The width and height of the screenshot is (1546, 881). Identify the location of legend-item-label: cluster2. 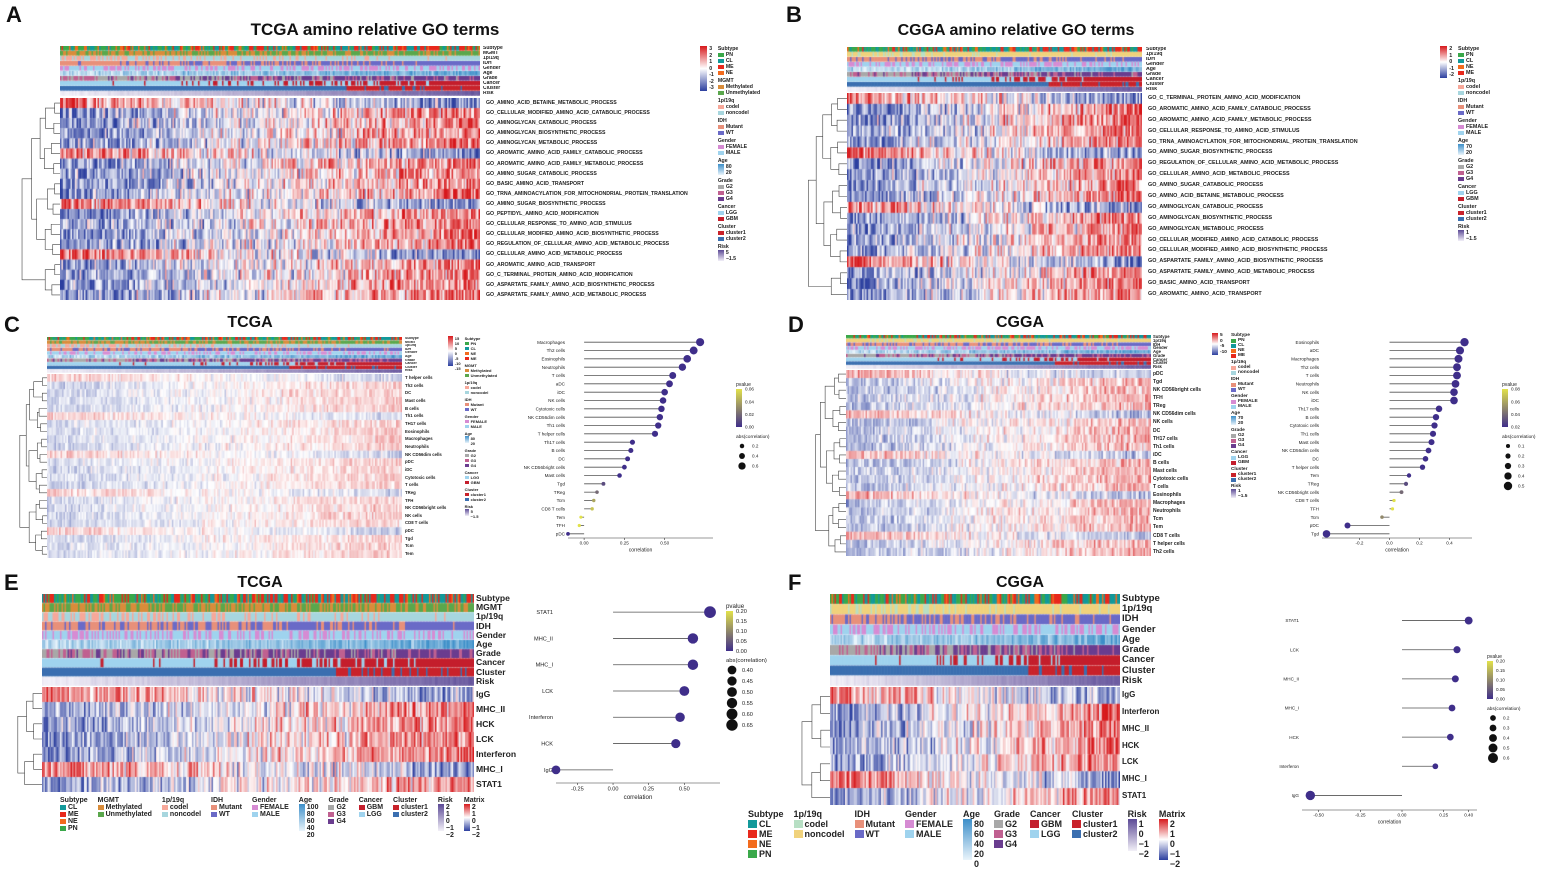
(1100, 834).